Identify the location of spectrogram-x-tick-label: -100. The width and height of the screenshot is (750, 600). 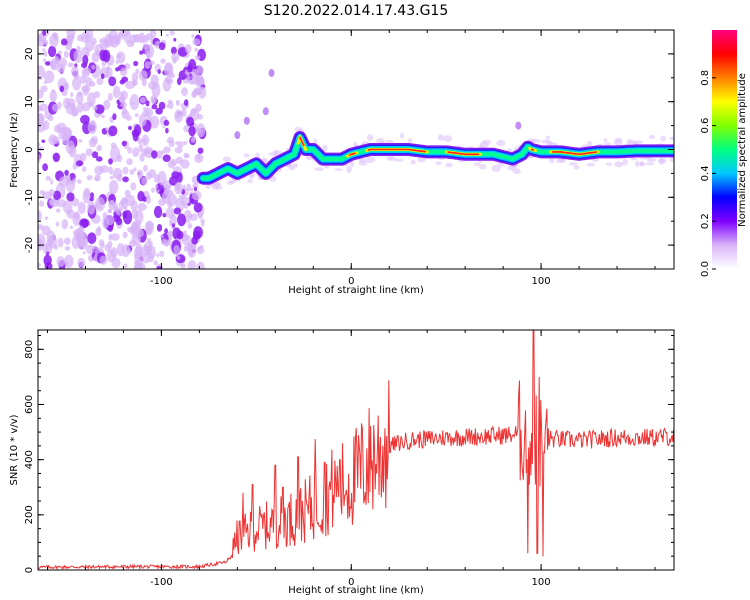
(161, 281).